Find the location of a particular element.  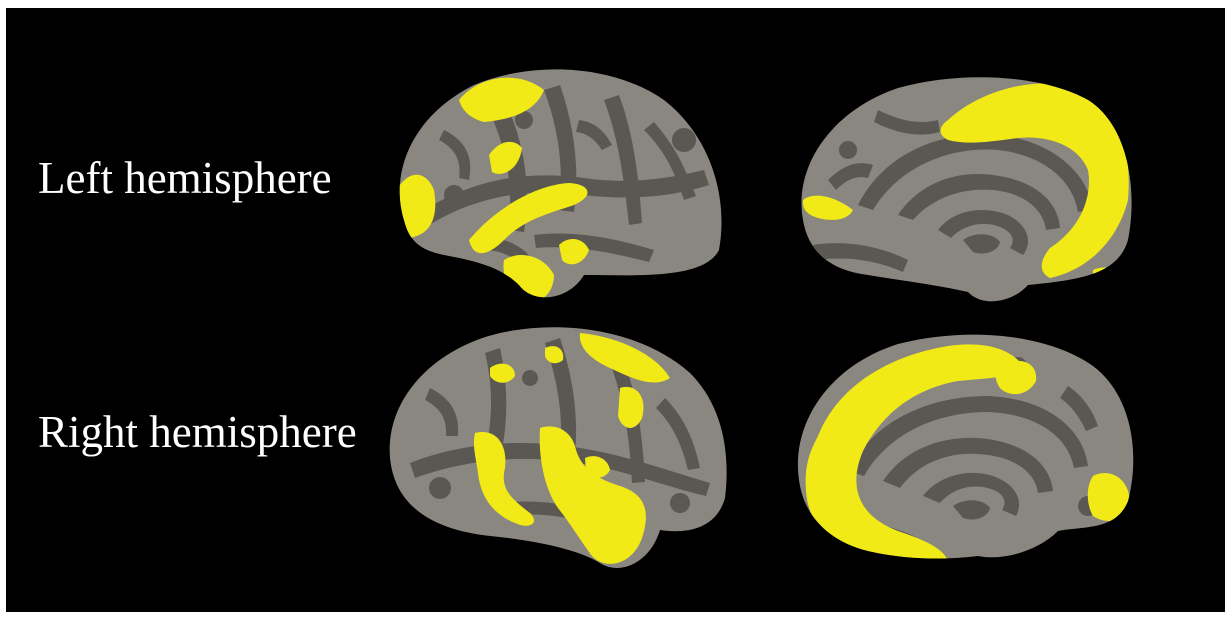

right-lateral-brain is located at coordinates (558, 447).